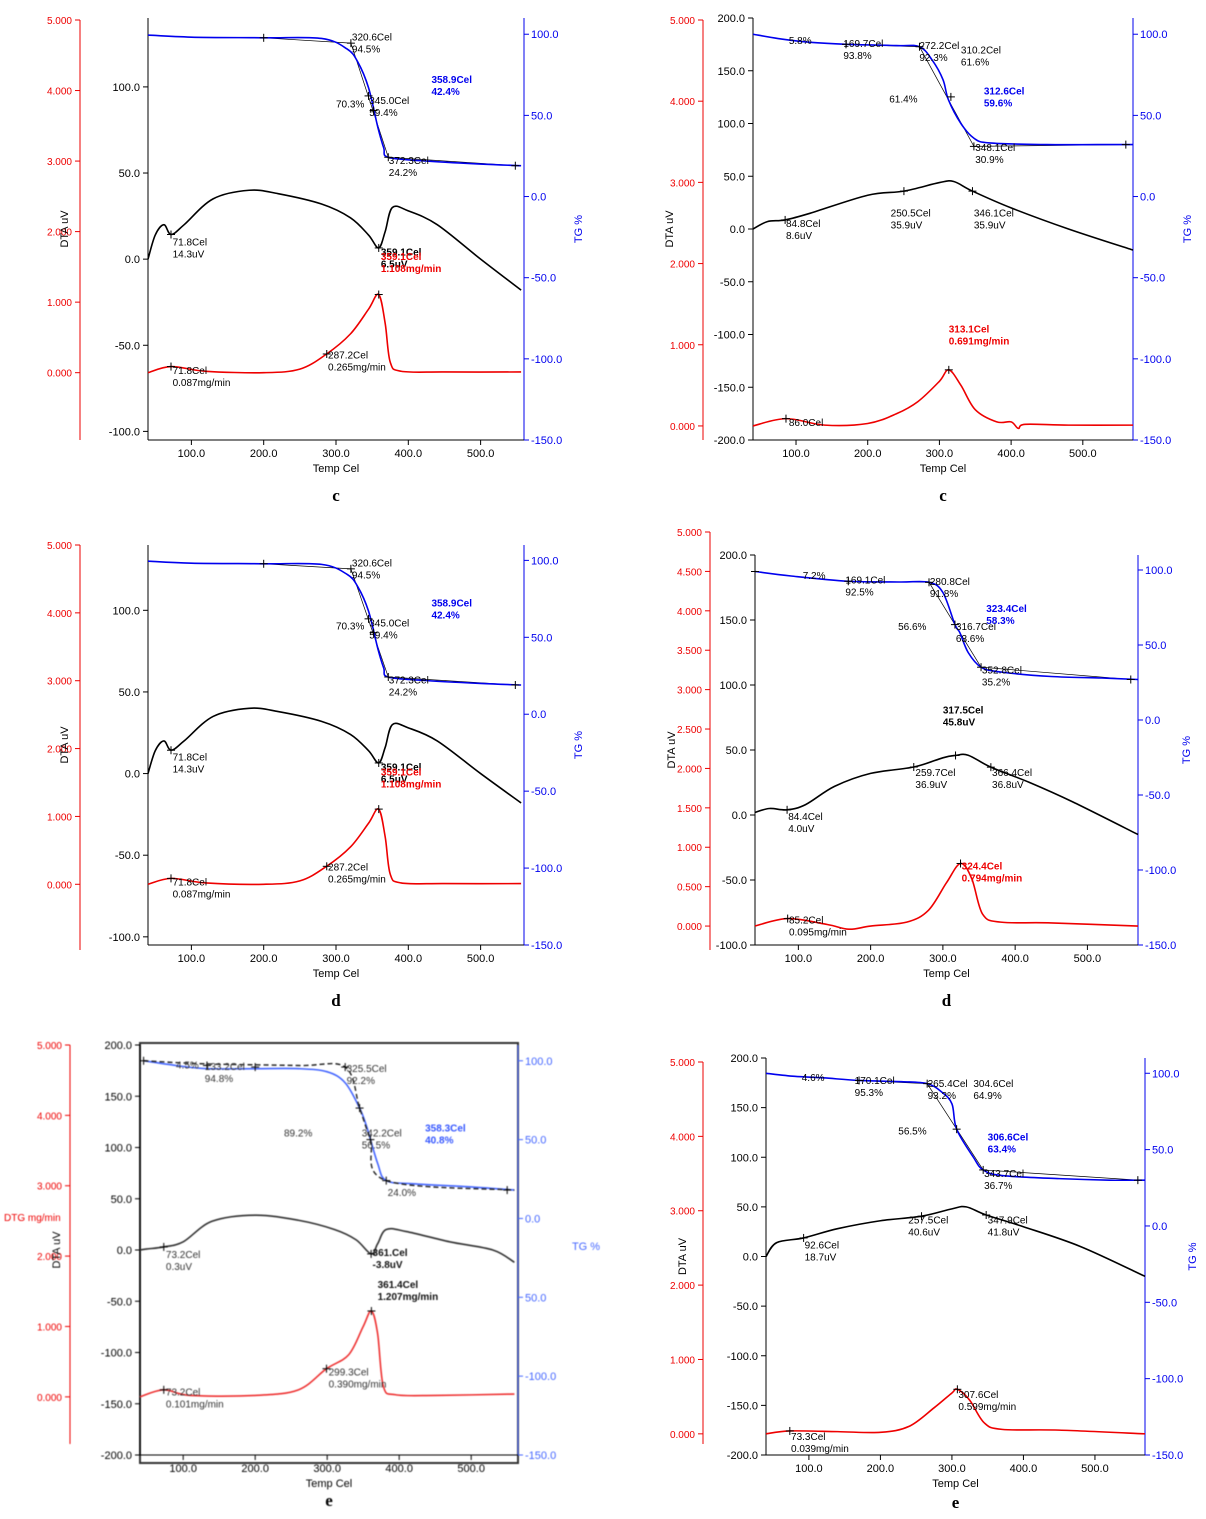 This screenshot has height=1519, width=1206. What do you see at coordinates (981, 57) in the screenshot?
I see `peak-annotation: 310.2Cel 61.6%` at bounding box center [981, 57].